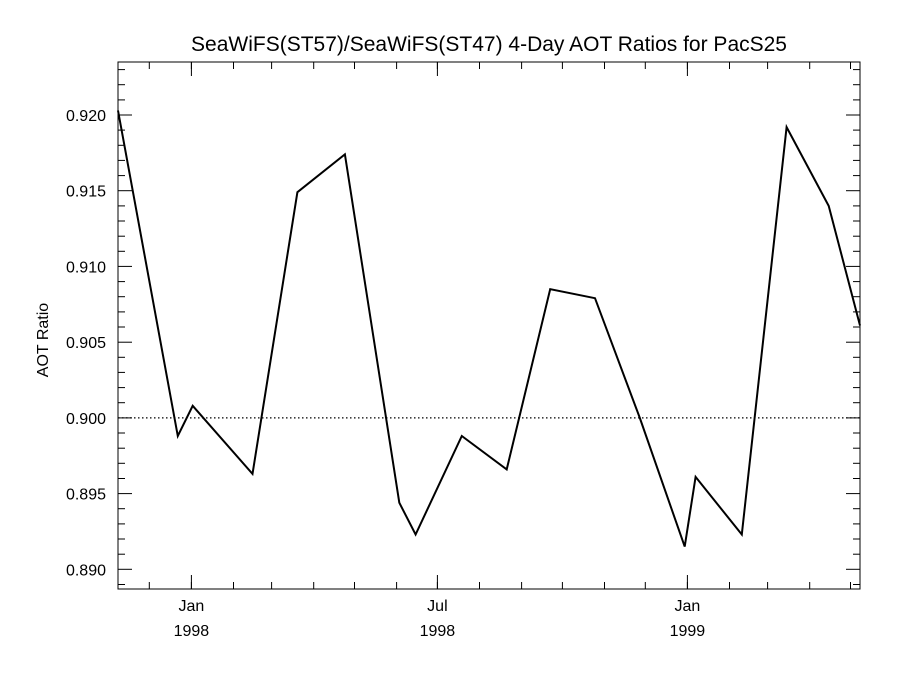  I want to click on y-tick-label: 0.910, so click(86, 267).